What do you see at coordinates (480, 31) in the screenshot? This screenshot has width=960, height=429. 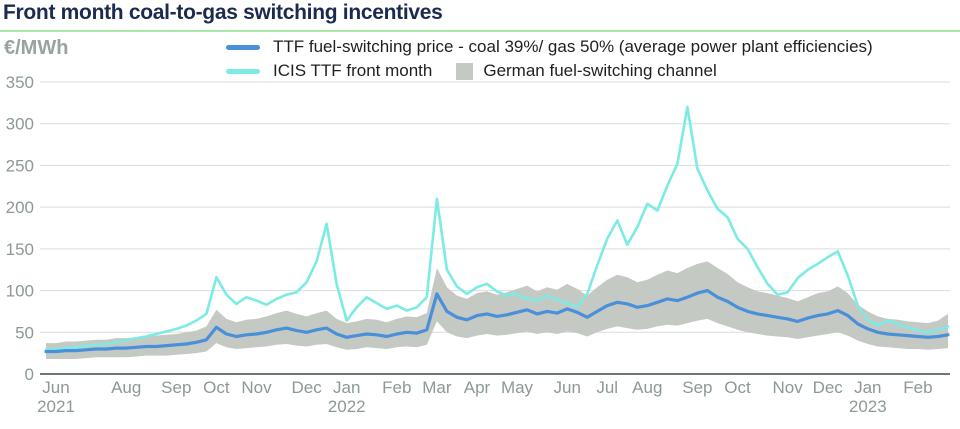 I see `title-underline-rule` at bounding box center [480, 31].